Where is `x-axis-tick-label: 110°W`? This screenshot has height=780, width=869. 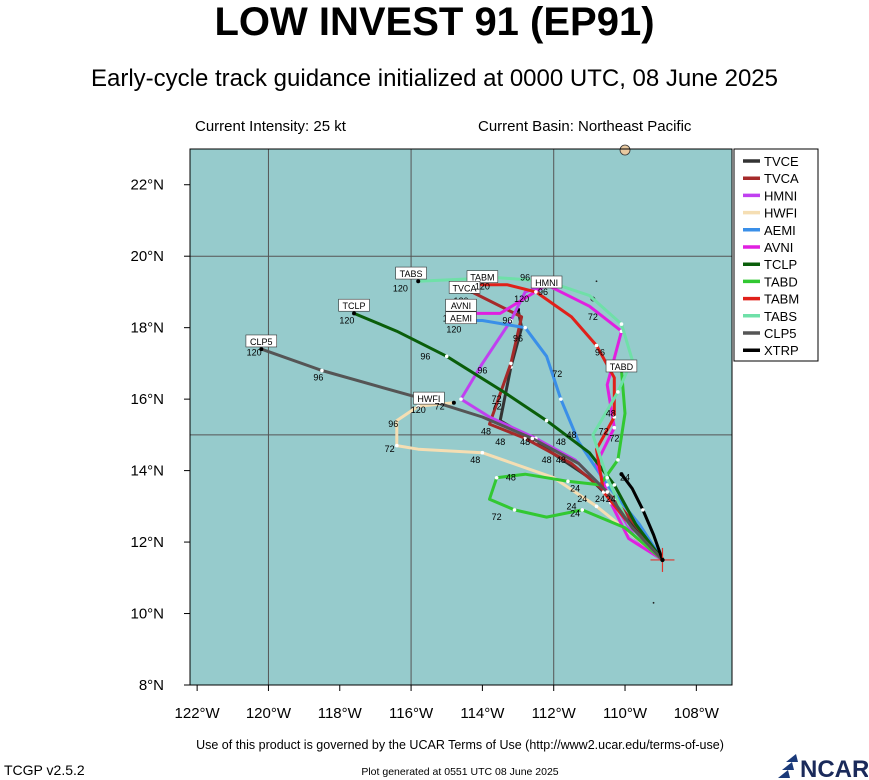
x-axis-tick-label: 110°W is located at coordinates (625, 713).